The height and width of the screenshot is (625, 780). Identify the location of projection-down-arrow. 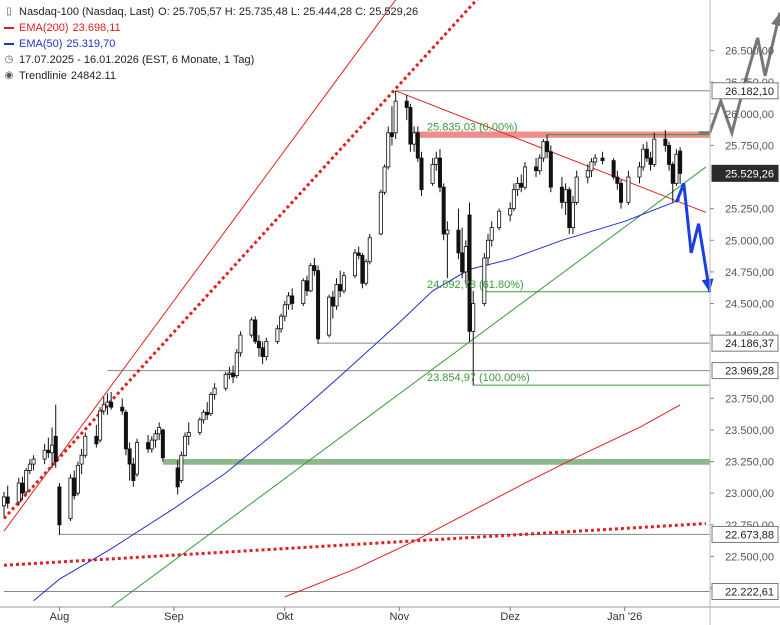
(693, 237).